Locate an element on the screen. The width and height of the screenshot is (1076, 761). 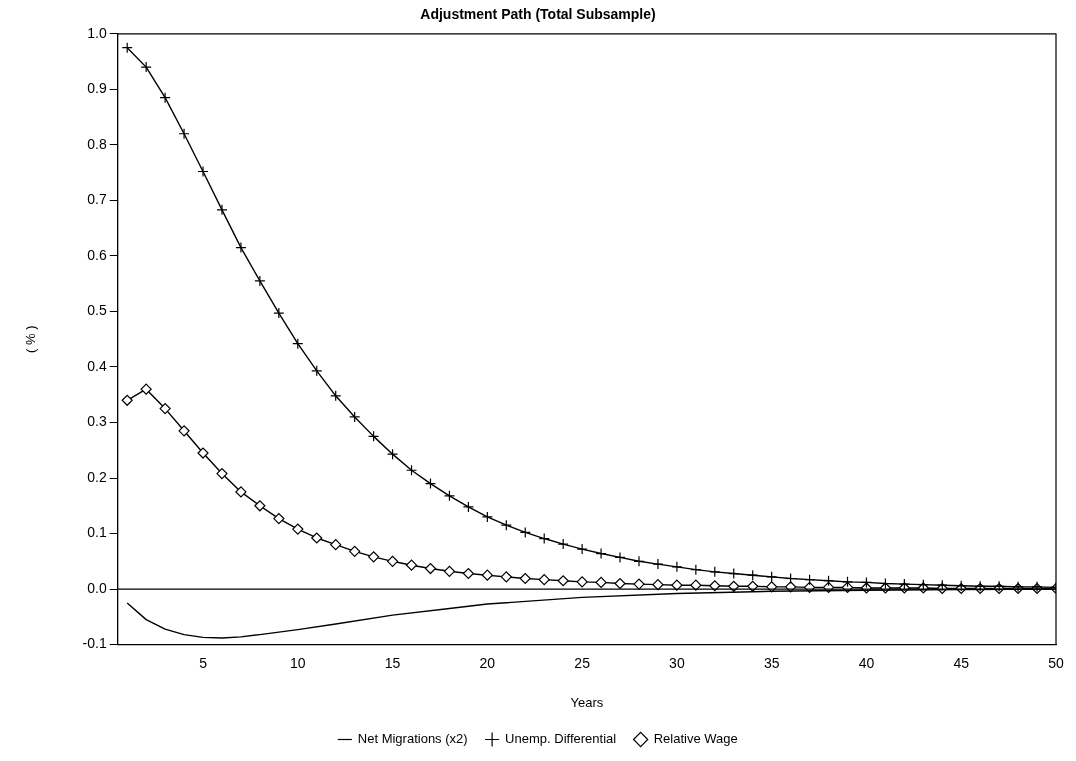
y-tick-label: 0.4 is located at coordinates (97, 365).